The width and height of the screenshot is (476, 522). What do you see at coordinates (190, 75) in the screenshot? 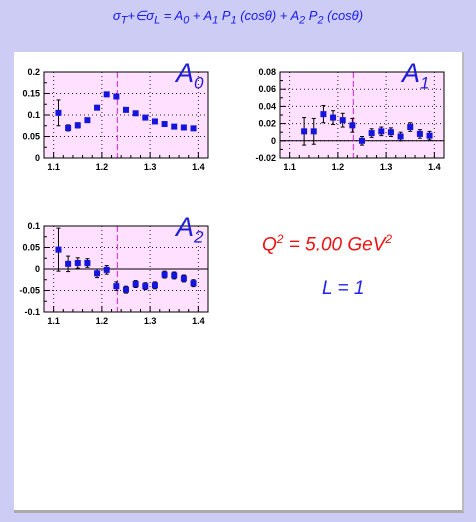
I see `panel-label-a0: A0` at bounding box center [190, 75].